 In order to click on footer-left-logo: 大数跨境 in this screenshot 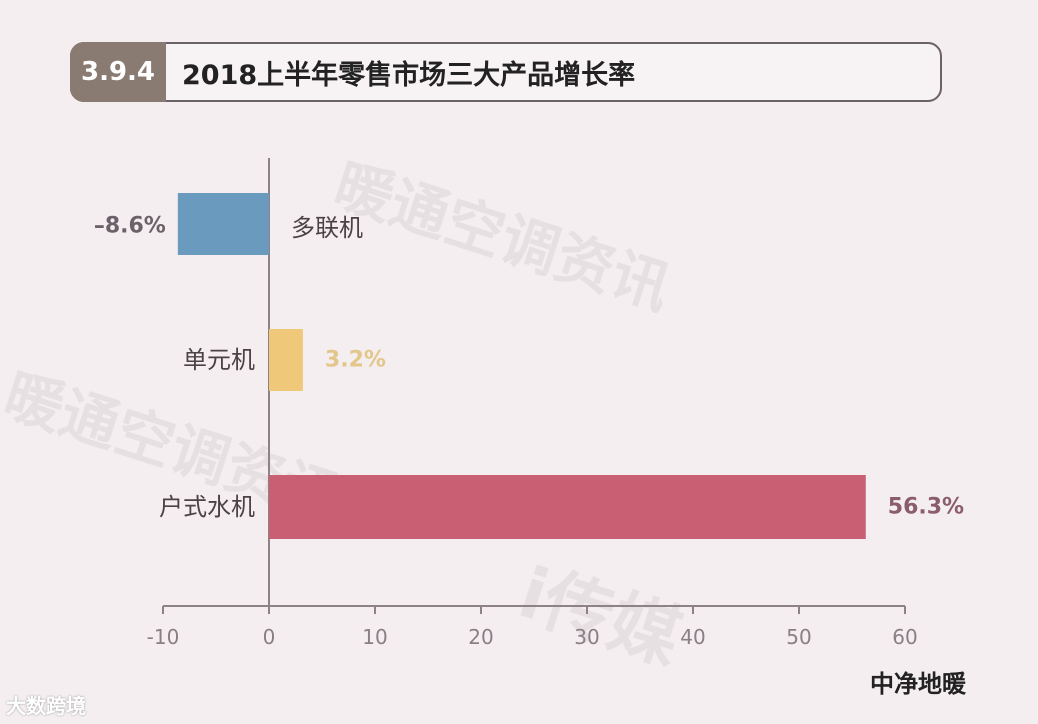, I will do `click(46, 706)`.